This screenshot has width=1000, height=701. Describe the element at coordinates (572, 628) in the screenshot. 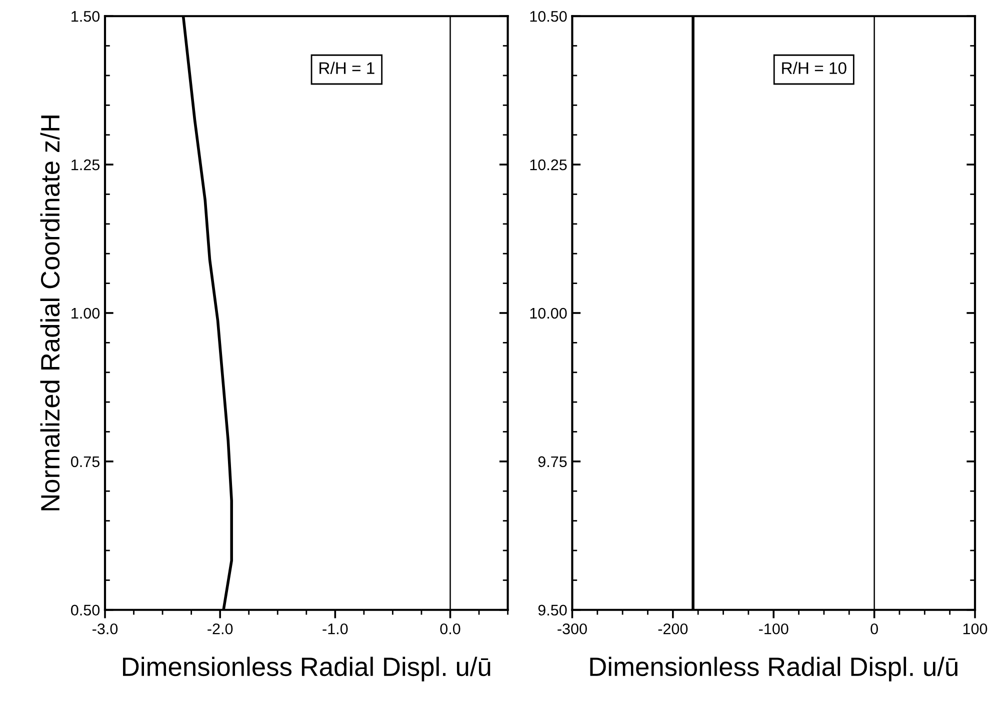

I see `x-tick-label: -300` at that location.